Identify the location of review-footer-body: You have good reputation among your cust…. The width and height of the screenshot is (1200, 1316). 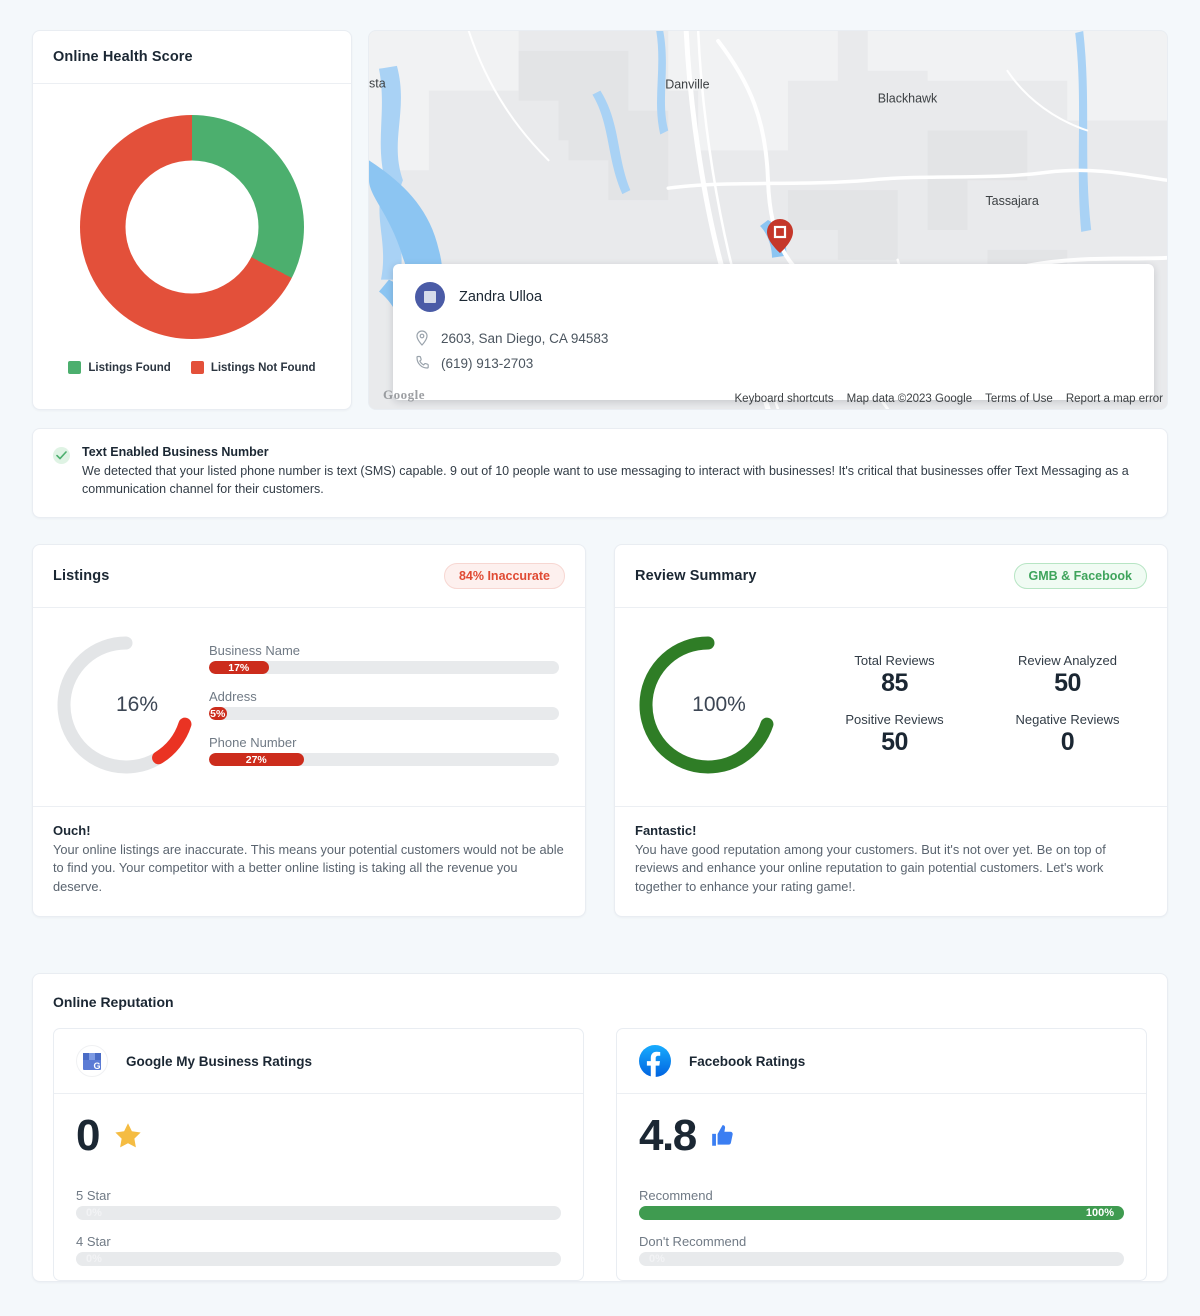
(870, 867).